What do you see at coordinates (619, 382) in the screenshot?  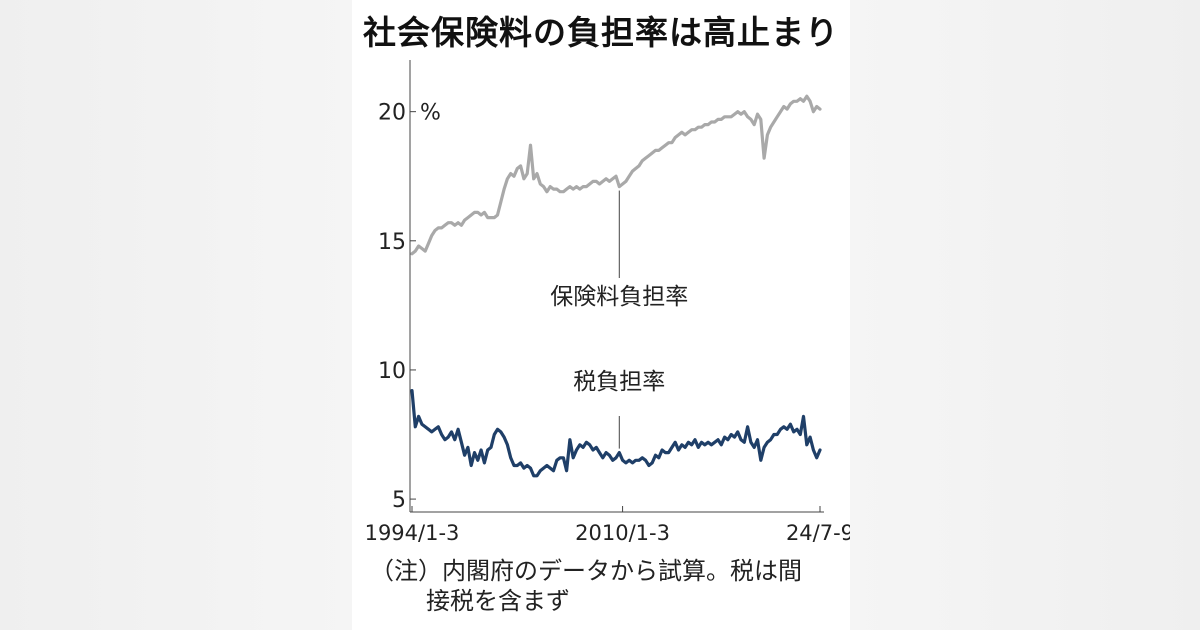 I see `series-label-tax: 税負担率` at bounding box center [619, 382].